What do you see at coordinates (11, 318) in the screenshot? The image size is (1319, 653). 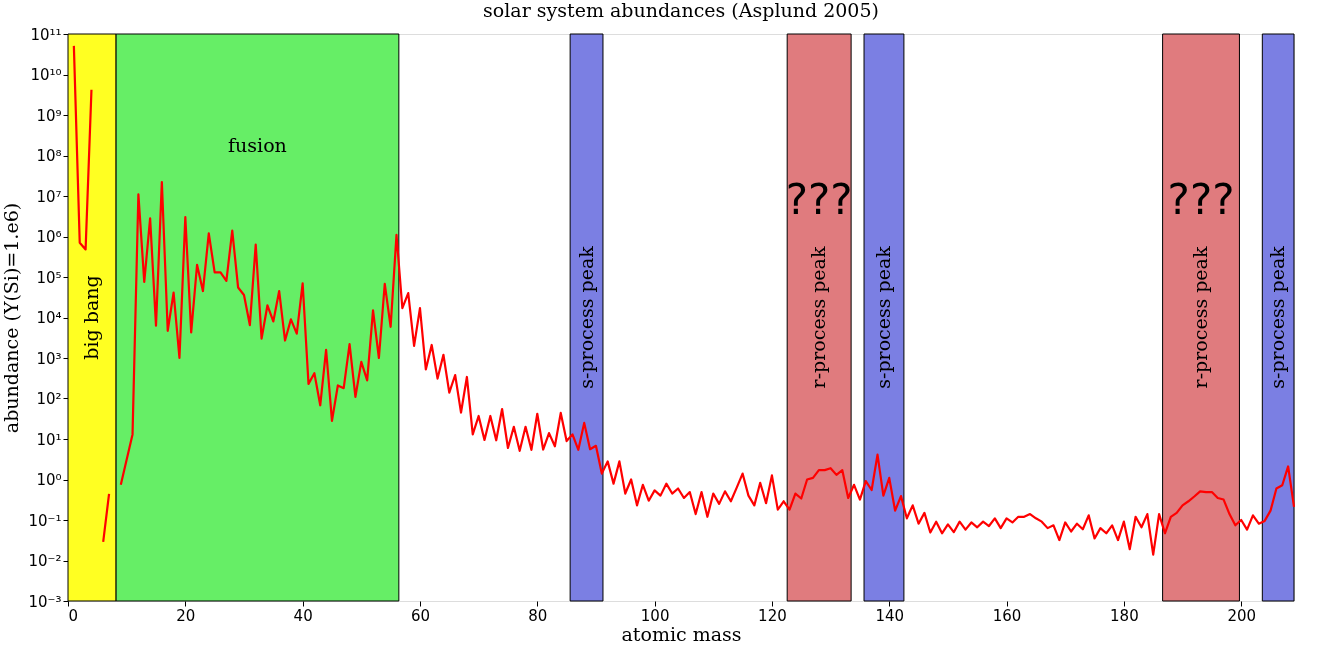 I see `y-axis-title: abundance (Y(Si)=1.e6)` at bounding box center [11, 318].